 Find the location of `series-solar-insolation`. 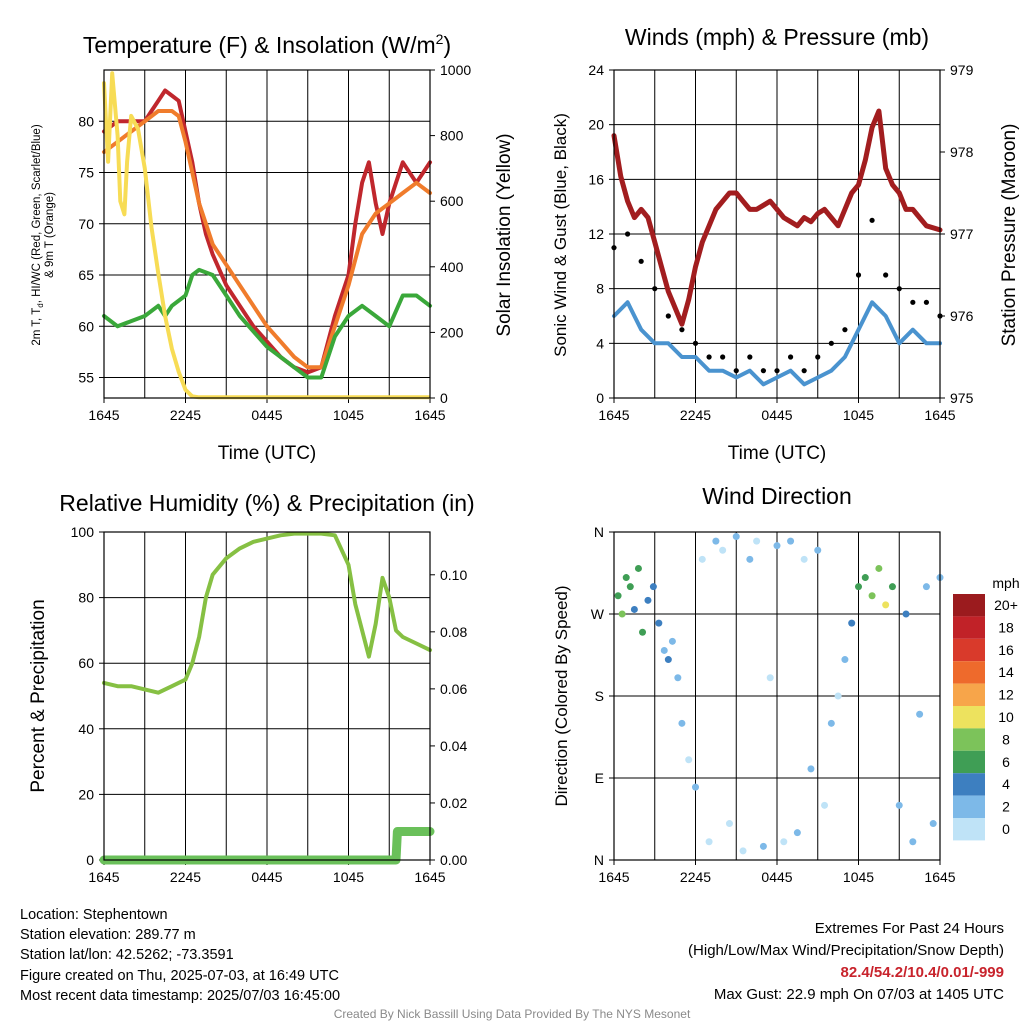

series-solar-insolation is located at coordinates (266, 235).